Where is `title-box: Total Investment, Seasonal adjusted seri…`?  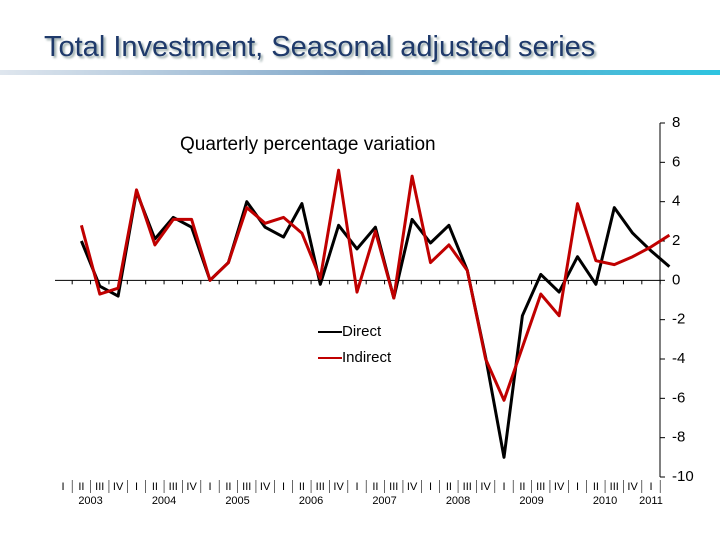 title-box: Total Investment, Seasonal adjusted seri… is located at coordinates (320, 47).